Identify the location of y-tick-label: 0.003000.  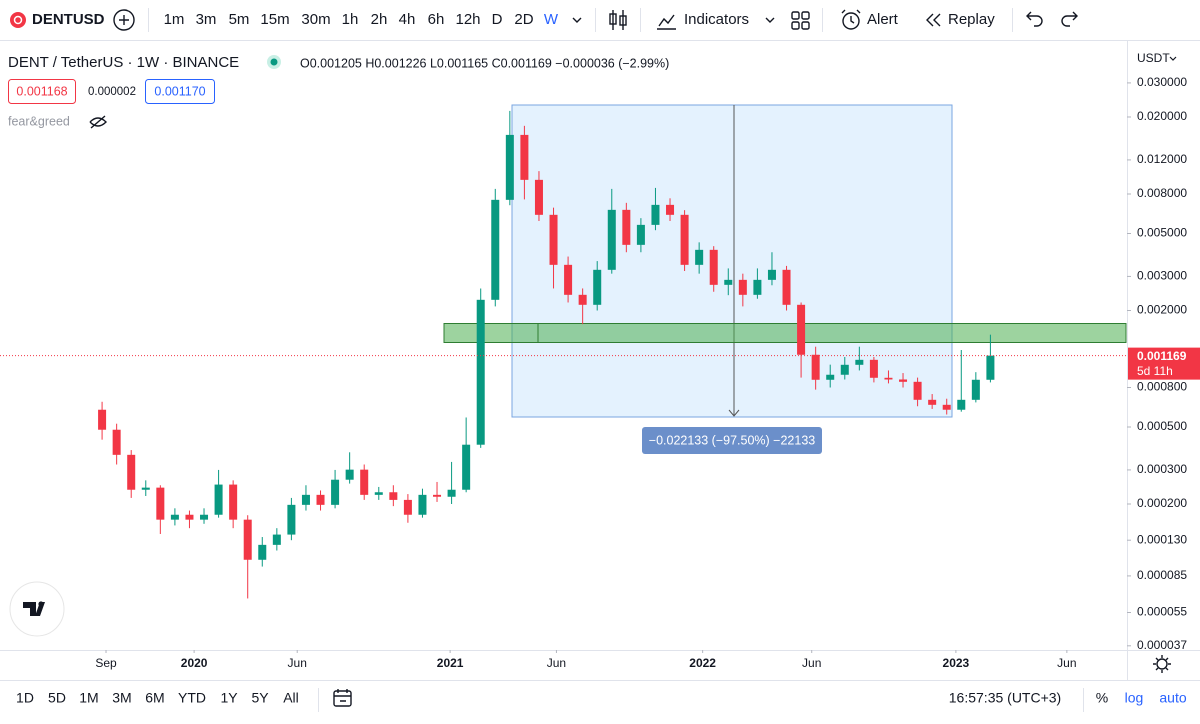
(1162, 276).